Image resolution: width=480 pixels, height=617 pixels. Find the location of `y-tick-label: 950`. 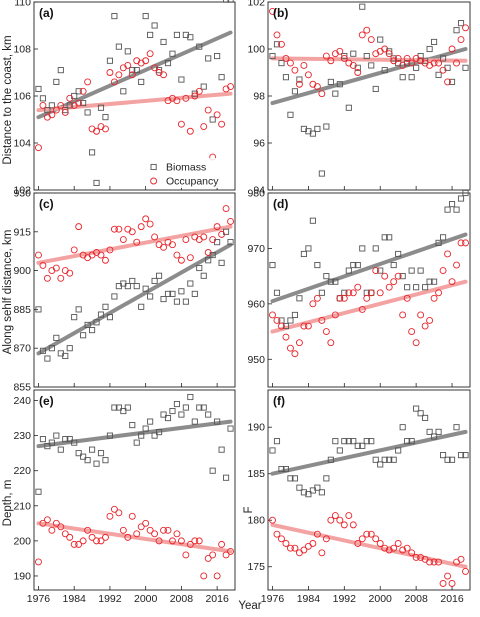

y-tick-label: 950 is located at coordinates (256, 360).